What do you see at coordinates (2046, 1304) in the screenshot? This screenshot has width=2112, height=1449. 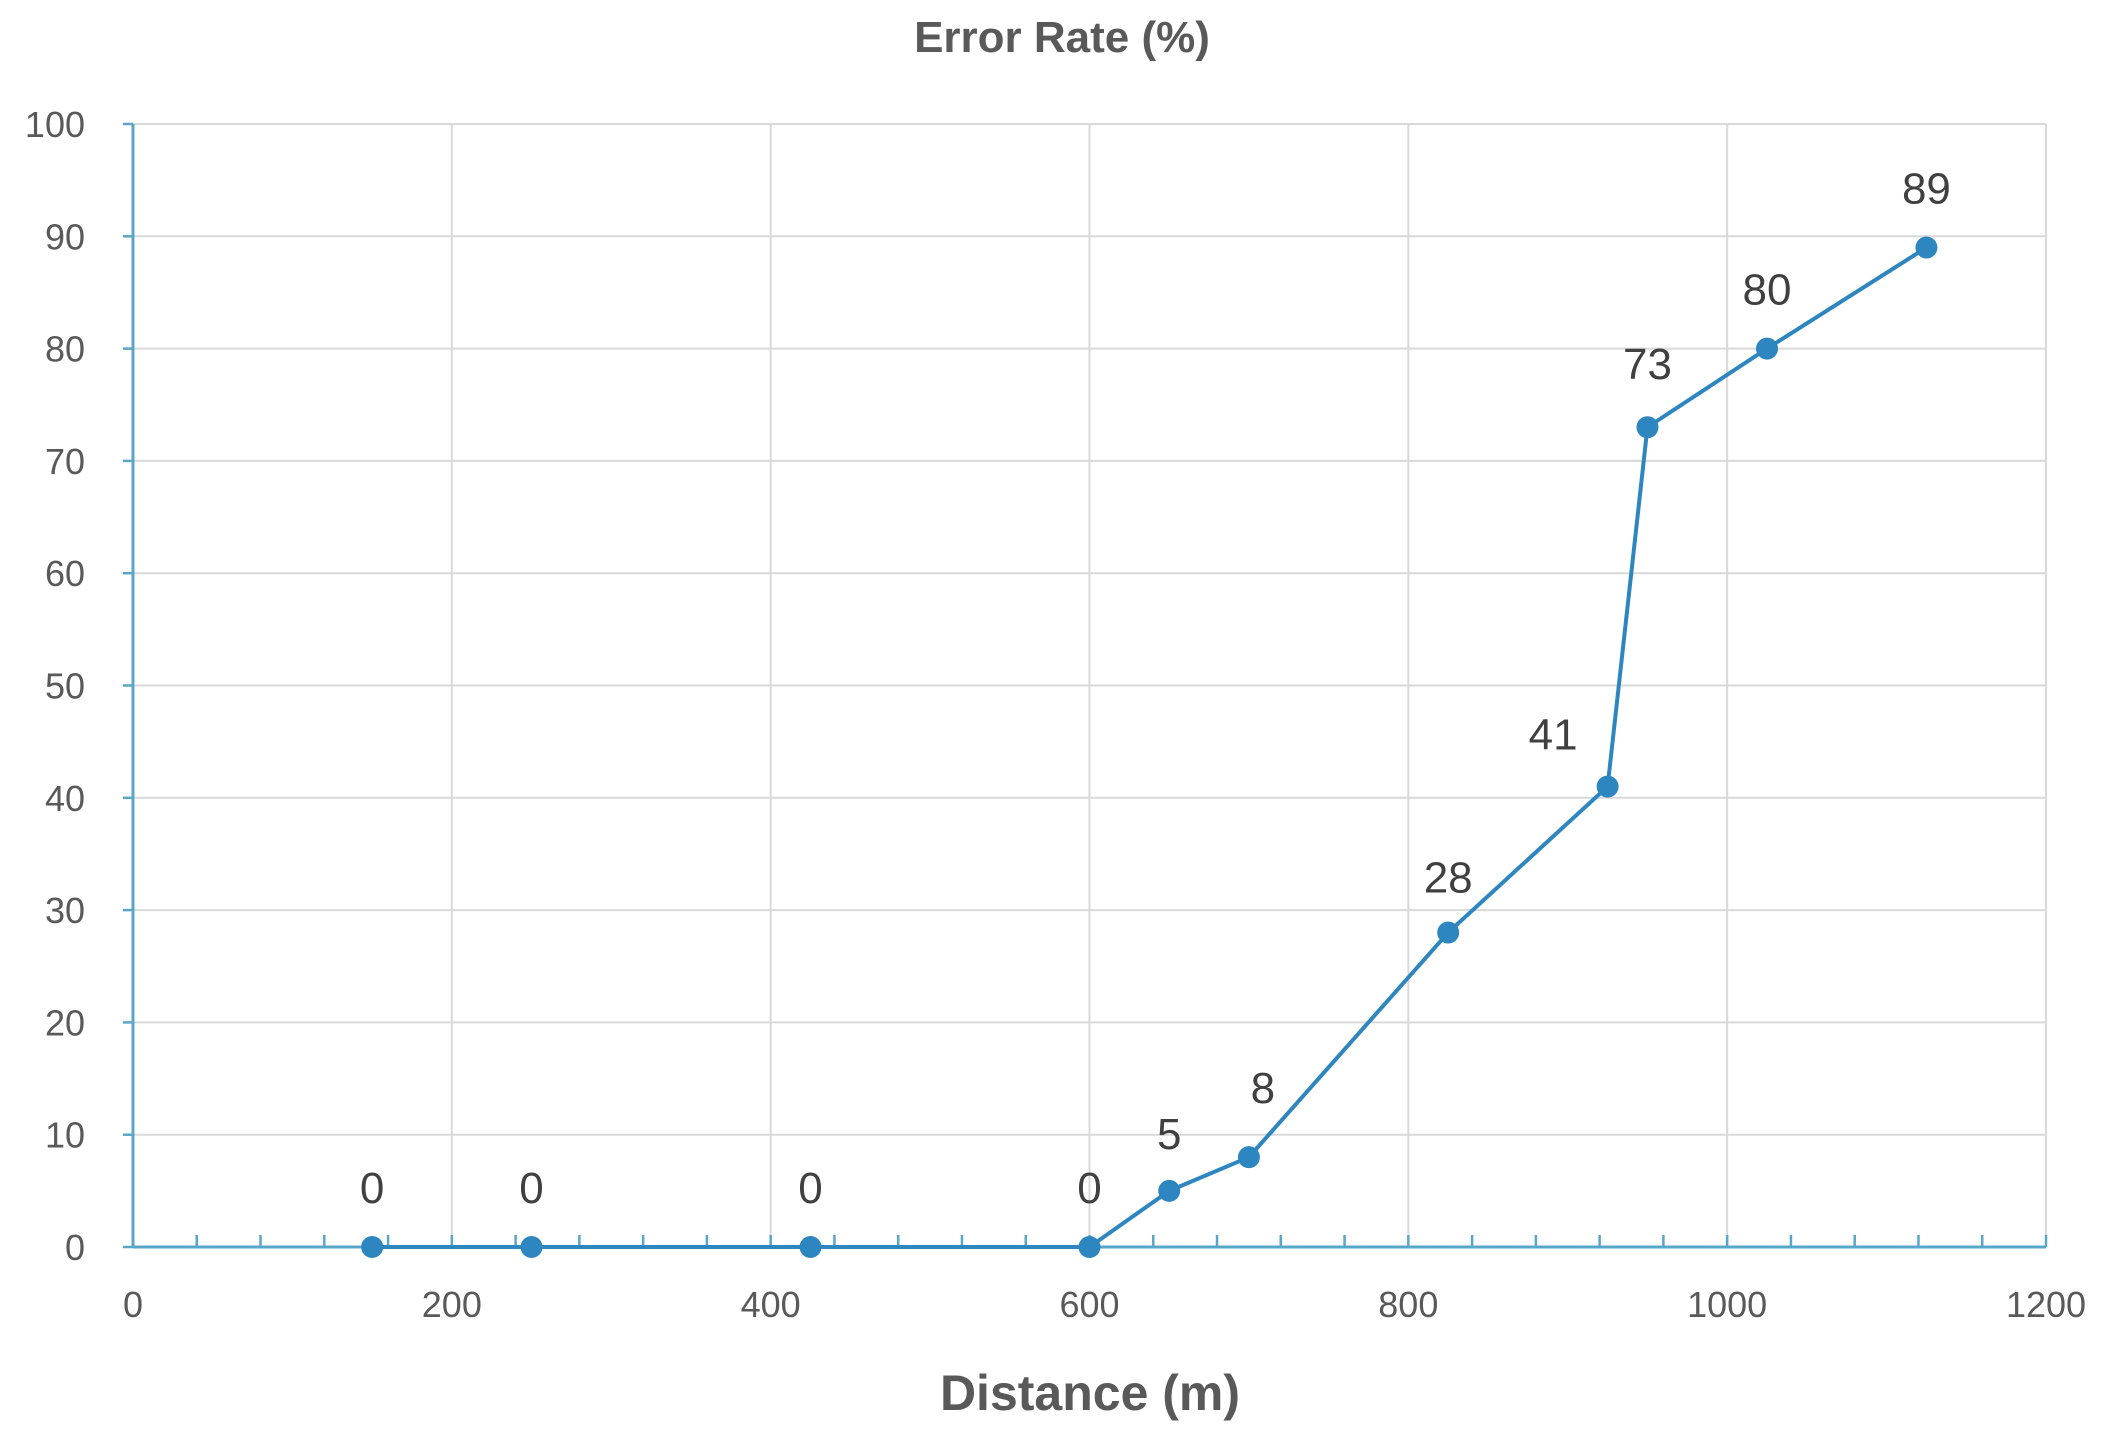 I see `x-tick-label: 1200` at bounding box center [2046, 1304].